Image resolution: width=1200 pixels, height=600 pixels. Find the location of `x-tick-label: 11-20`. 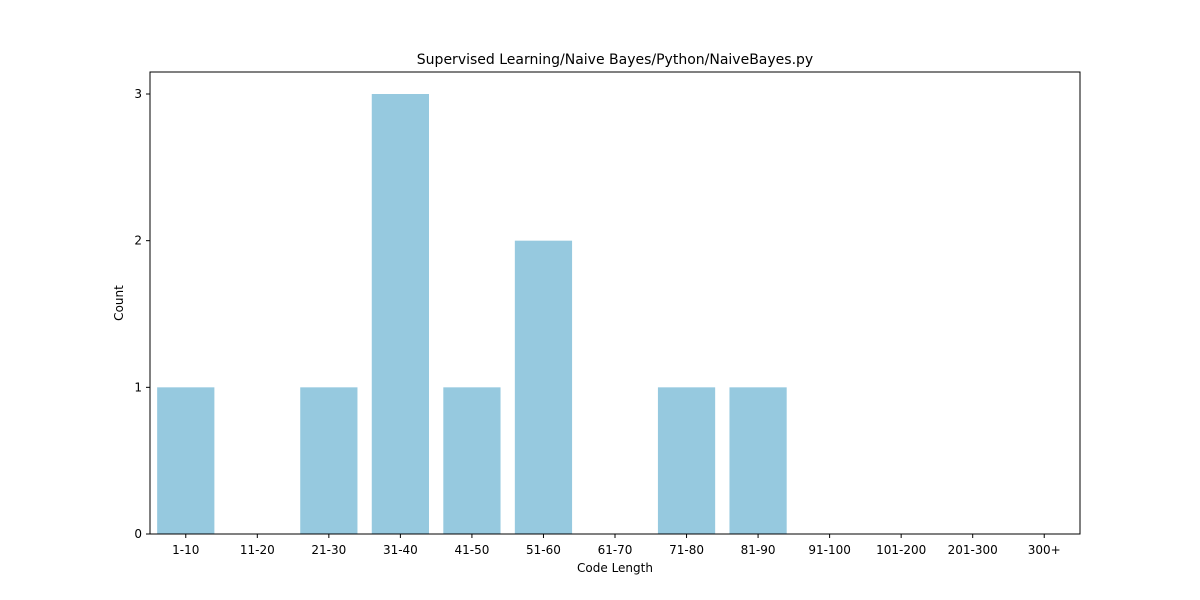

x-tick-label: 11-20 is located at coordinates (257, 550).